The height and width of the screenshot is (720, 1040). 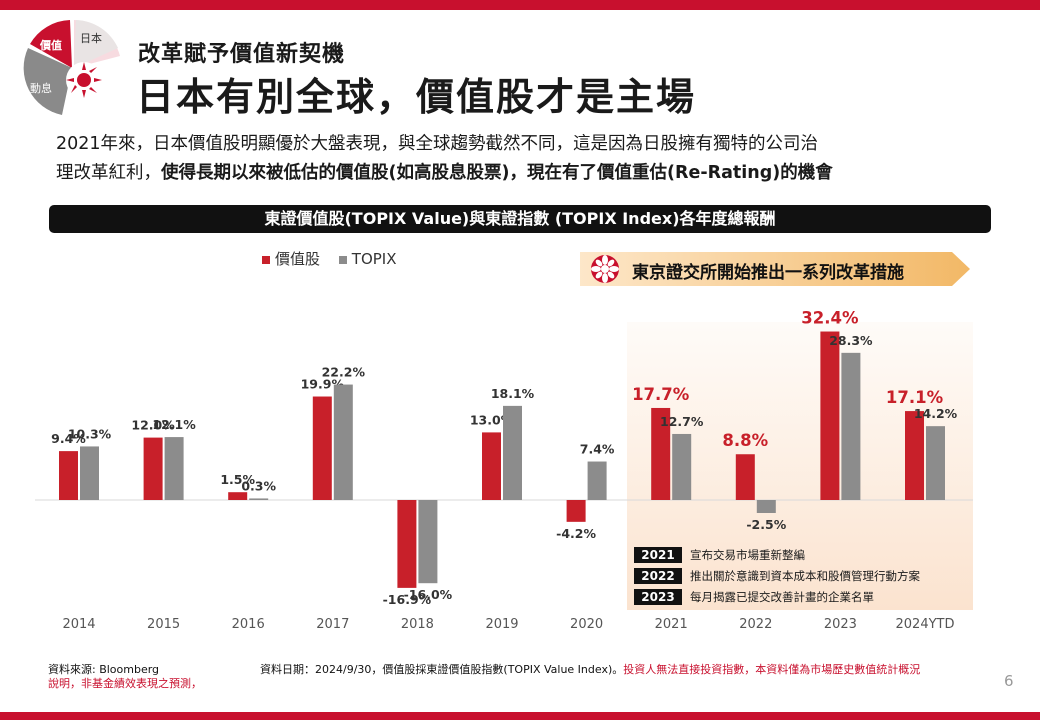 I want to click on x-tick-label-2021: 2021, so click(x=671, y=624).